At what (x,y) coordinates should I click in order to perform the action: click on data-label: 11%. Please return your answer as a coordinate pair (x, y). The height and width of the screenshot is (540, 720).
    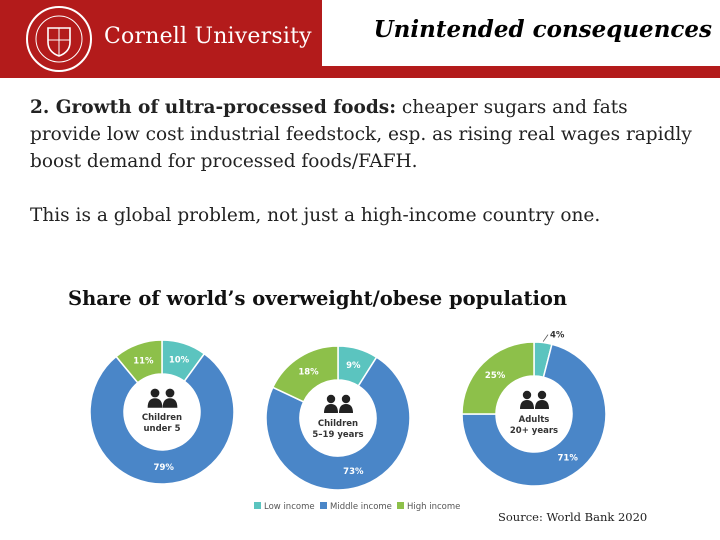
    Looking at the image, I should click on (143, 361).